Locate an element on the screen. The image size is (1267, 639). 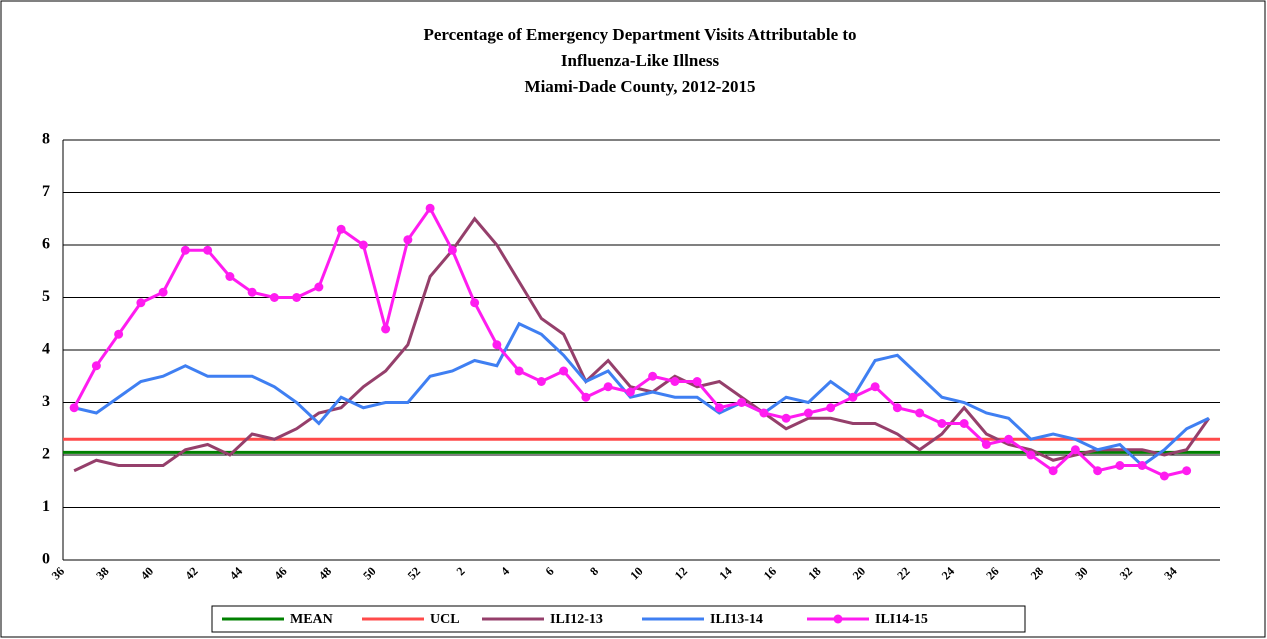
y-tick-label: 0 is located at coordinates (46, 559).